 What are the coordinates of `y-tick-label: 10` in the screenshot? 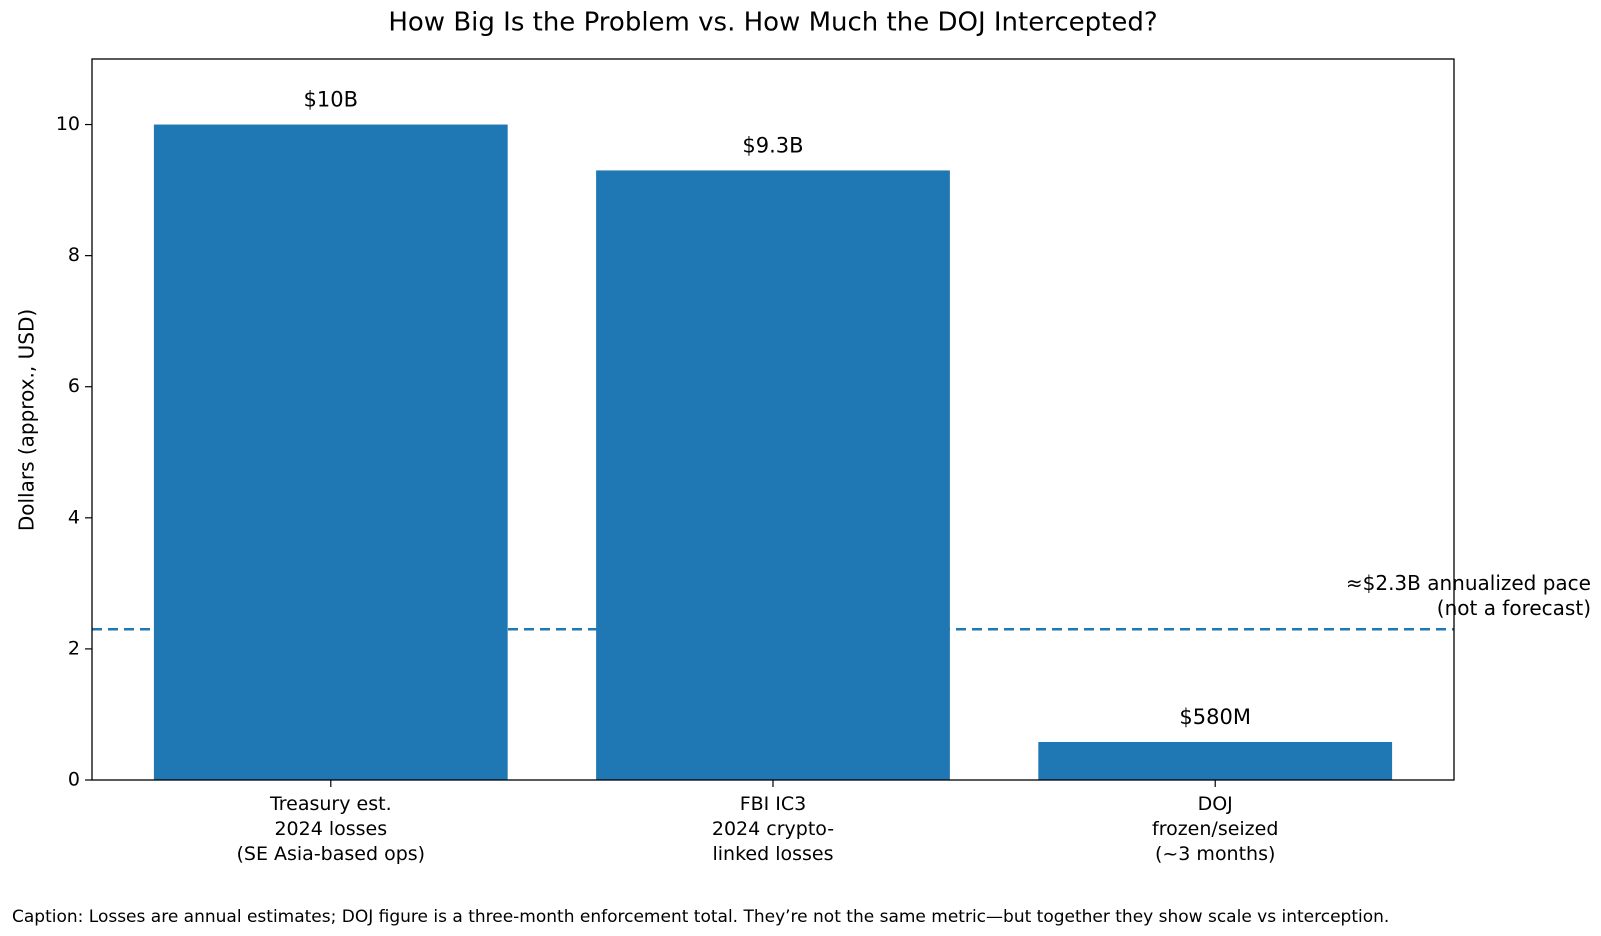 It's located at (68, 124).